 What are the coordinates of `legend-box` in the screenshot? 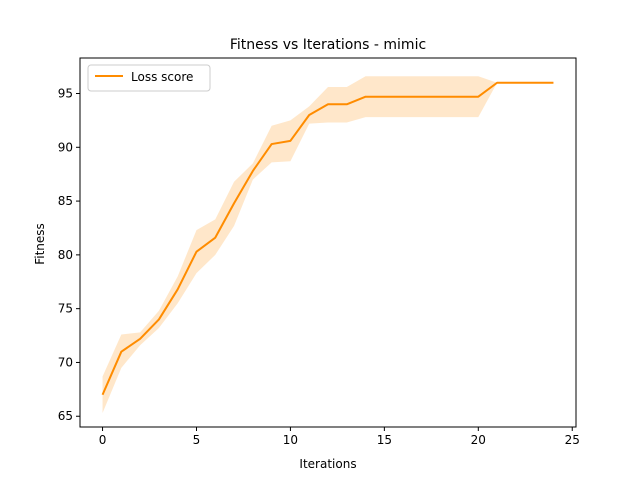 It's located at (149, 78).